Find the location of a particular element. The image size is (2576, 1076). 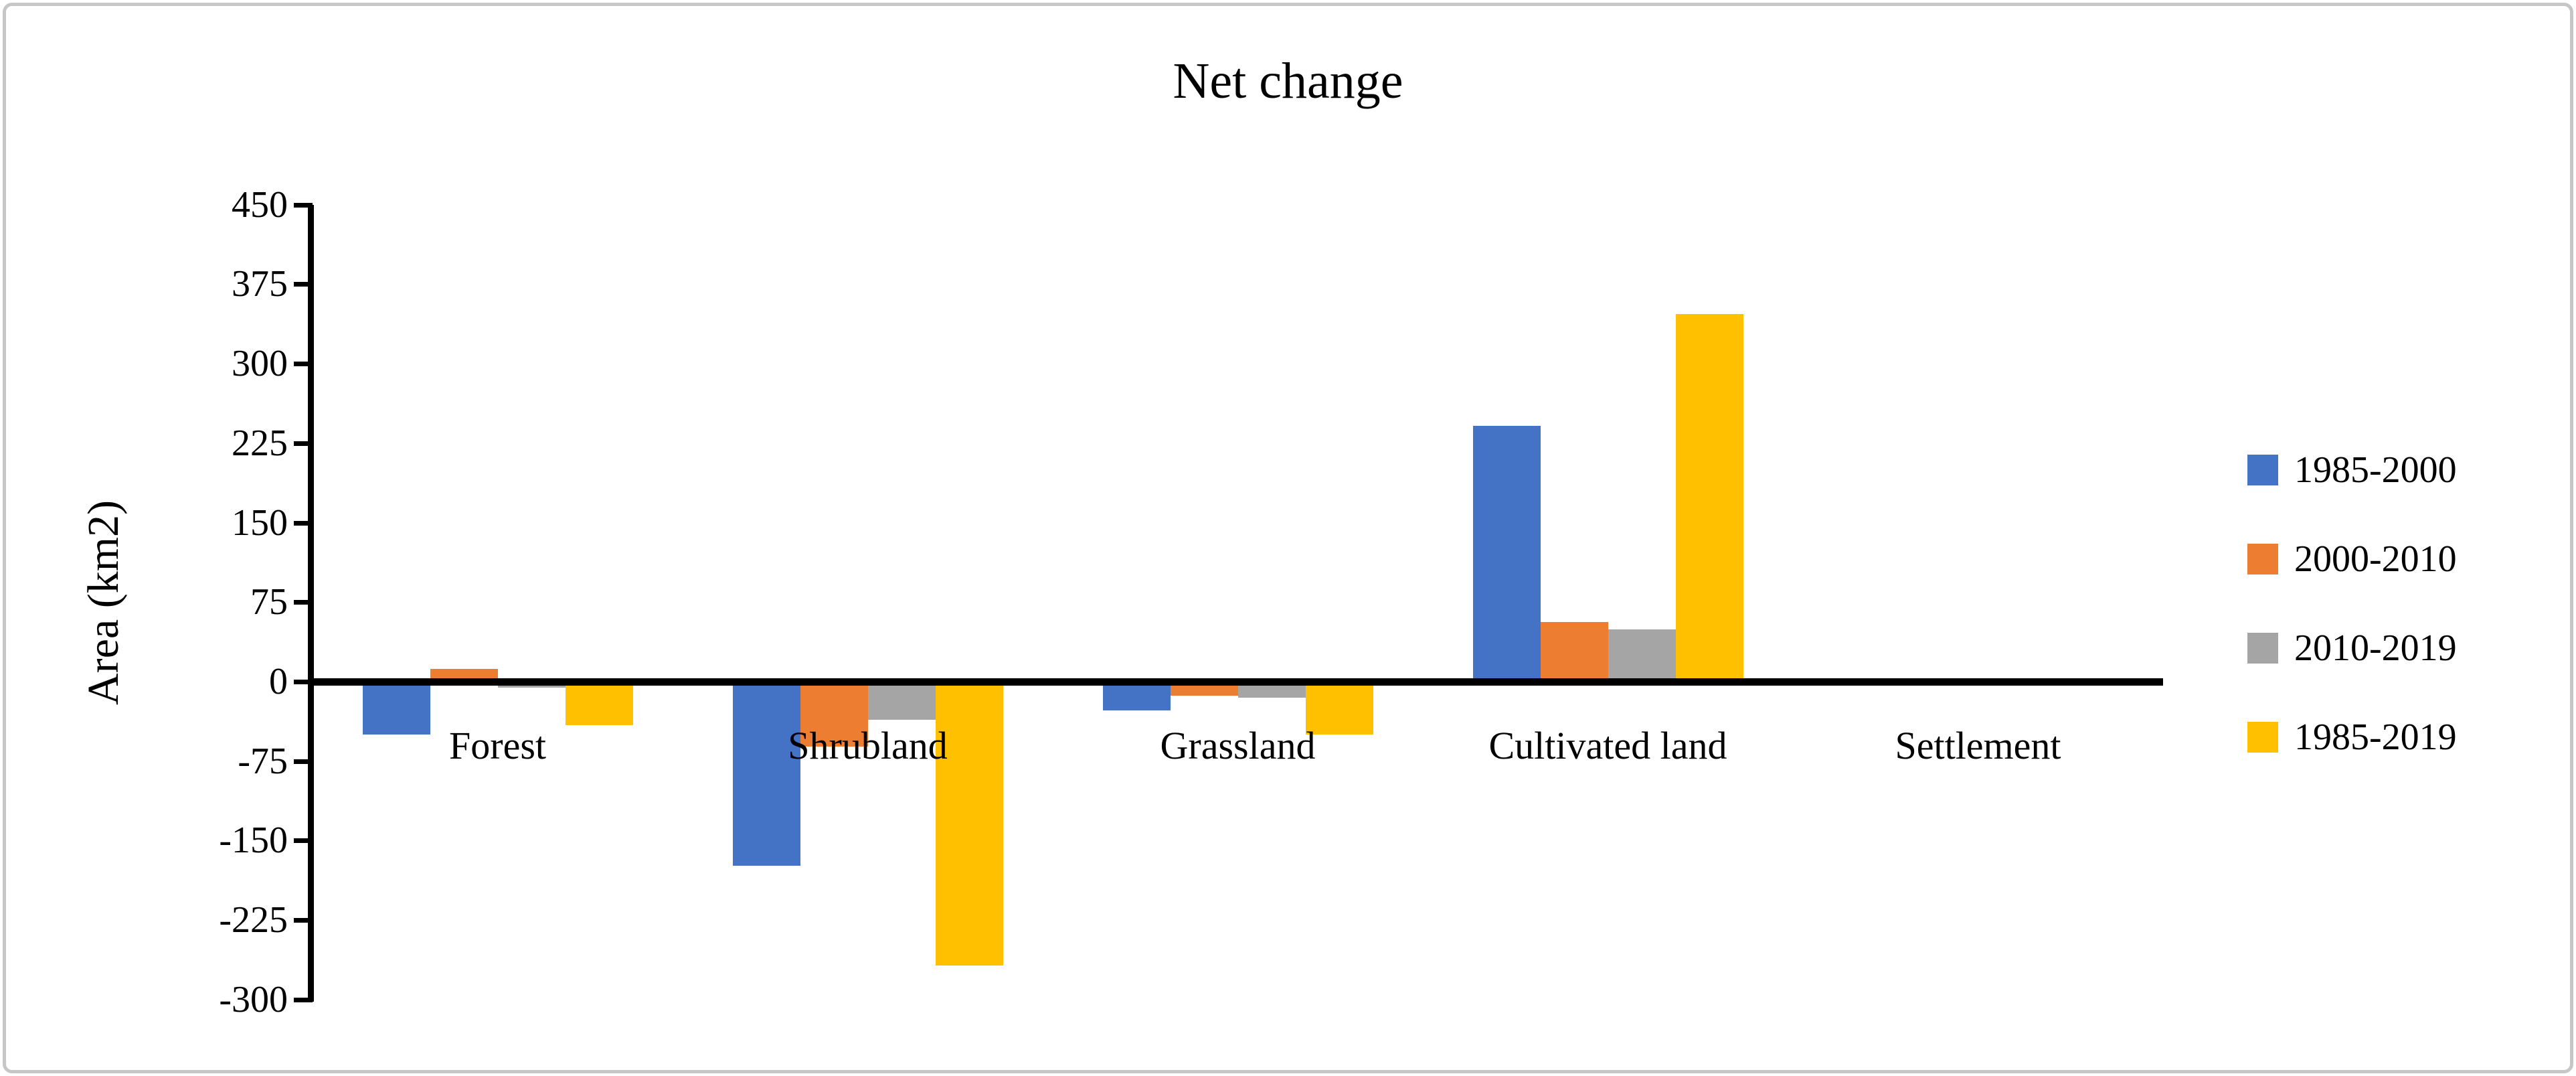

x-axis-zero-line is located at coordinates (1235, 682).